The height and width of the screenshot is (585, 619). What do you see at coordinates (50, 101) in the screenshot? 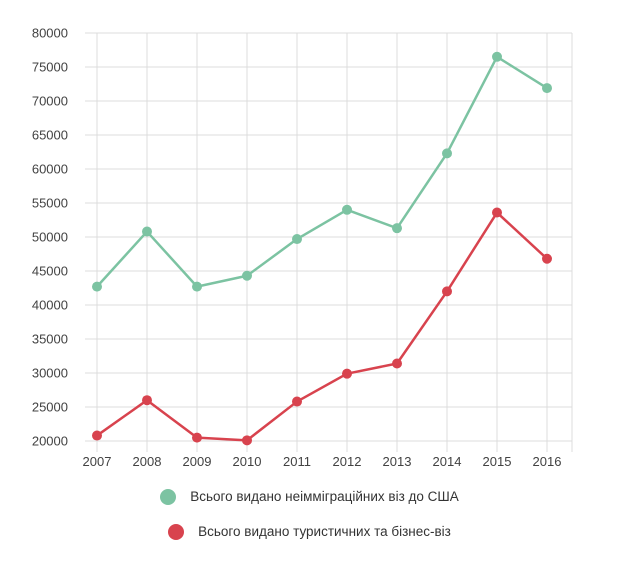
I see `y-axis-tick-label: 70000` at bounding box center [50, 101].